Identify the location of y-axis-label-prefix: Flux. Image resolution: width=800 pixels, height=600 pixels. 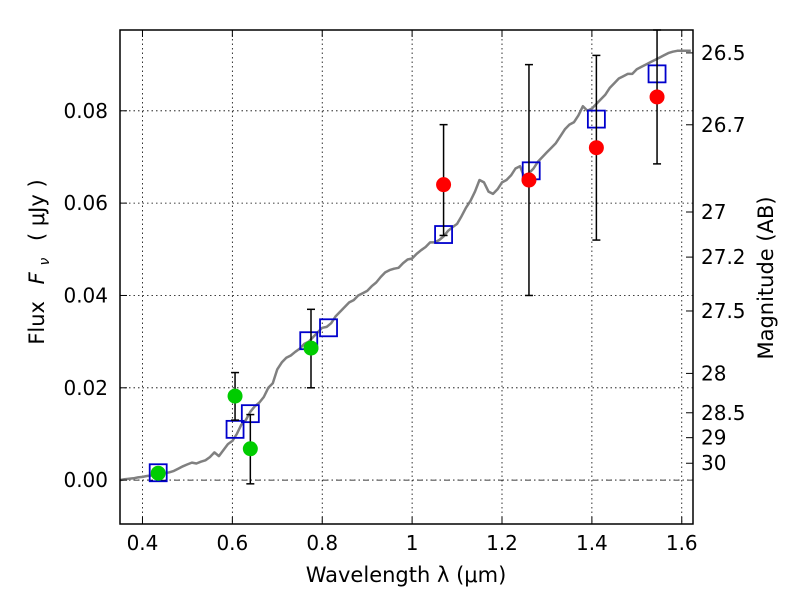
(37, 323).